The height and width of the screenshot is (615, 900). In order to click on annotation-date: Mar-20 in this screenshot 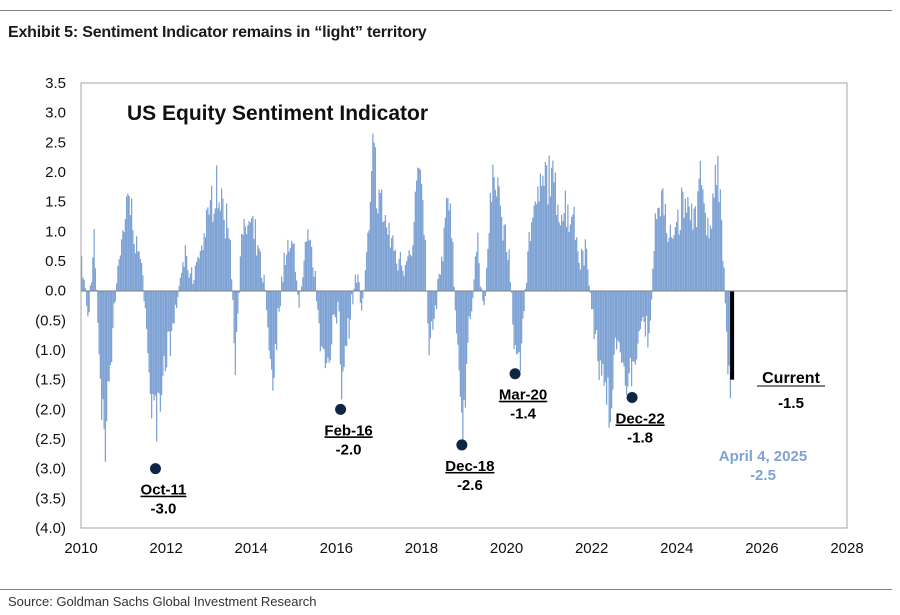, I will do `click(523, 395)`.